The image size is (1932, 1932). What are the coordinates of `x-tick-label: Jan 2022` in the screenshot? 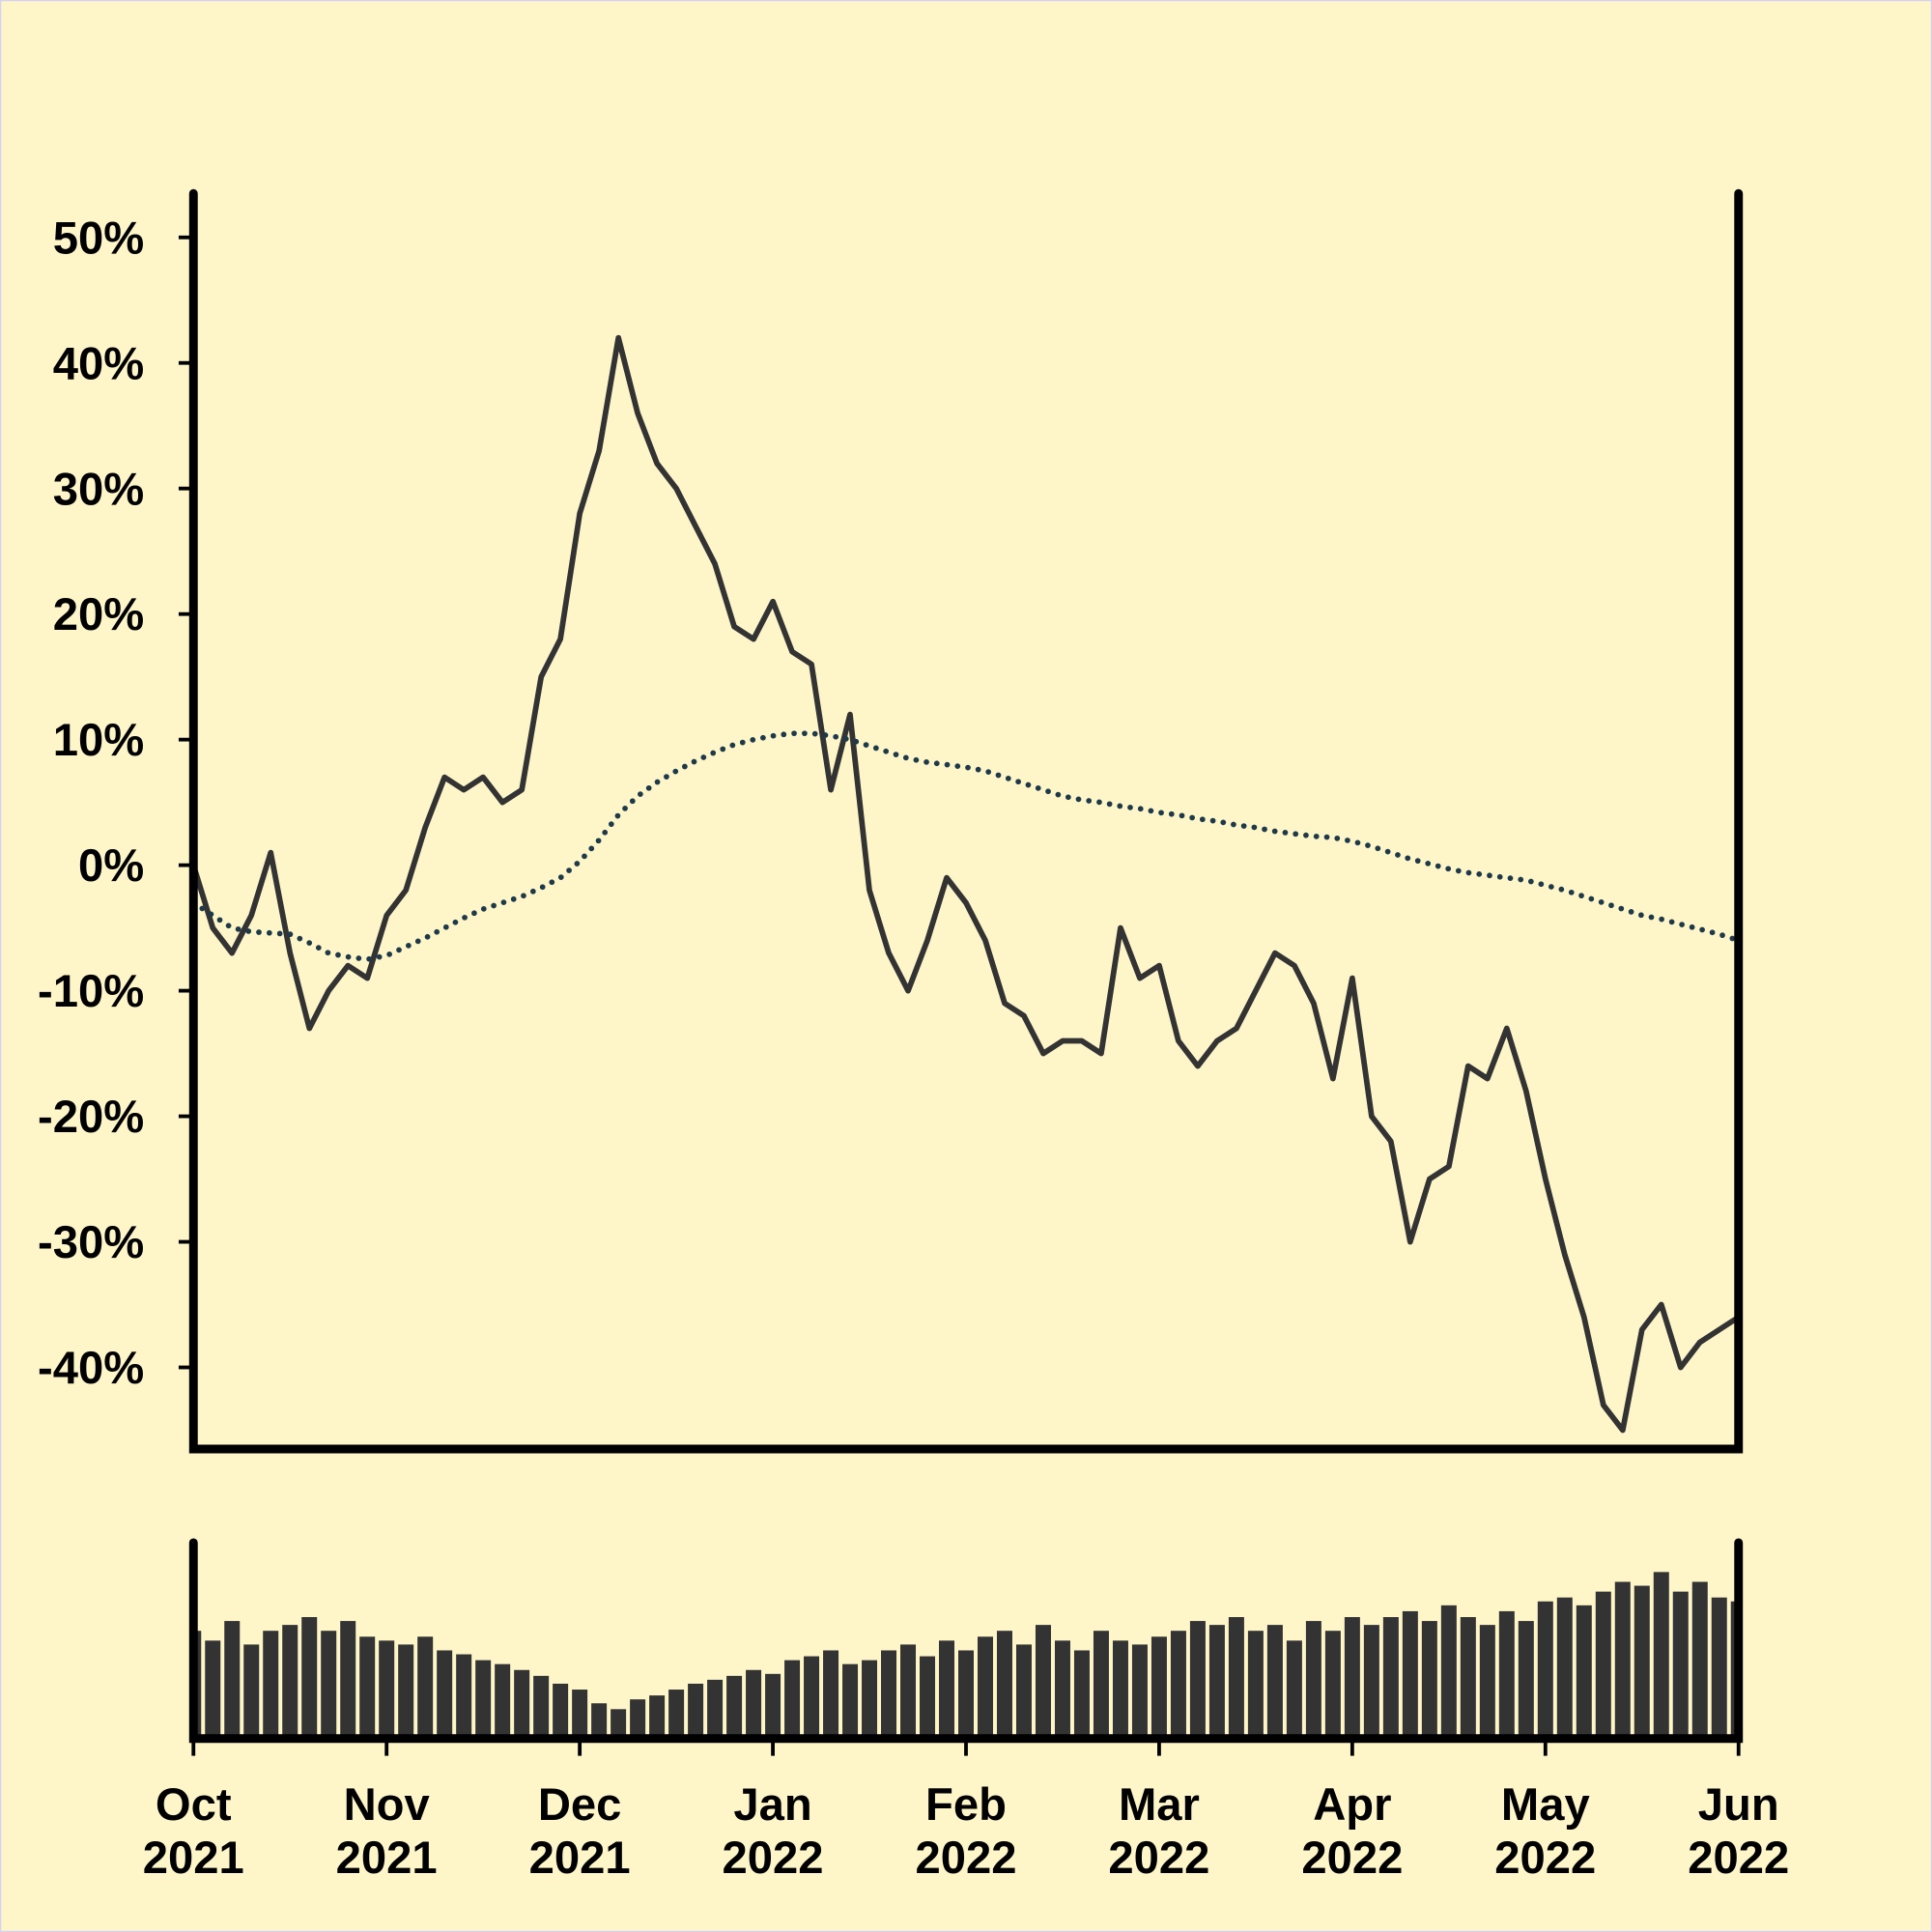 It's located at (773, 1831).